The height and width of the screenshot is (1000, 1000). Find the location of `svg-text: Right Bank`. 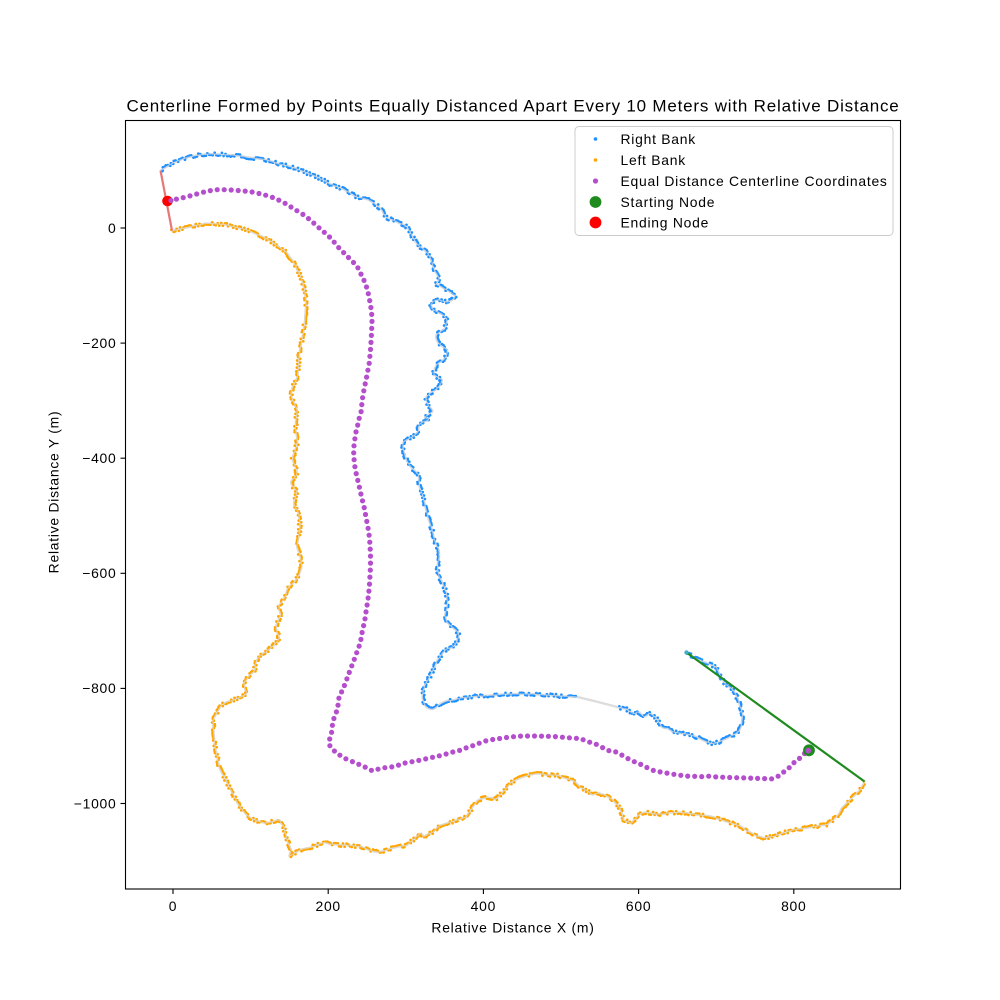

svg-text: Right Bank is located at coordinates (658, 139).